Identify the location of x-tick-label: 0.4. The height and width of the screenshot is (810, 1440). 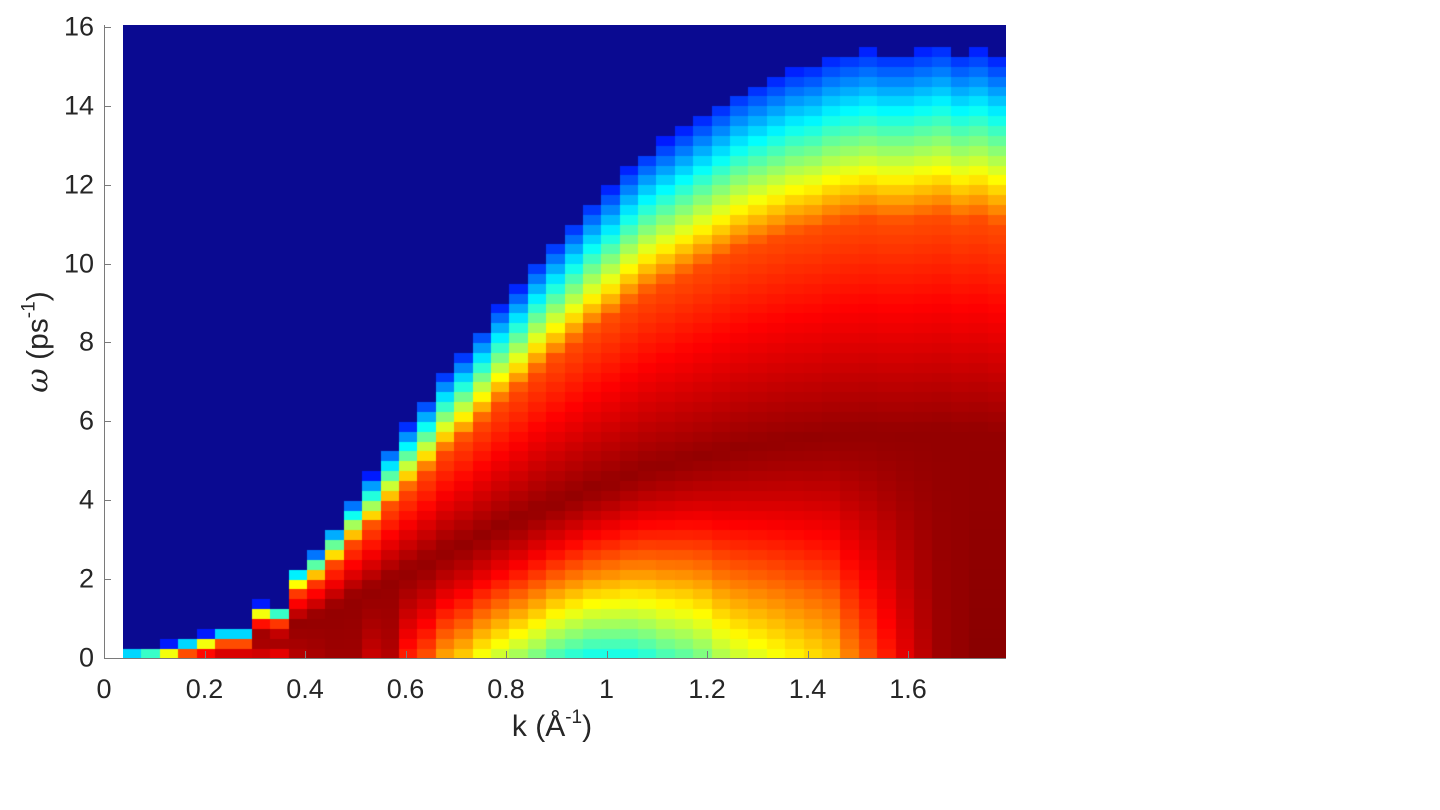
(305, 689).